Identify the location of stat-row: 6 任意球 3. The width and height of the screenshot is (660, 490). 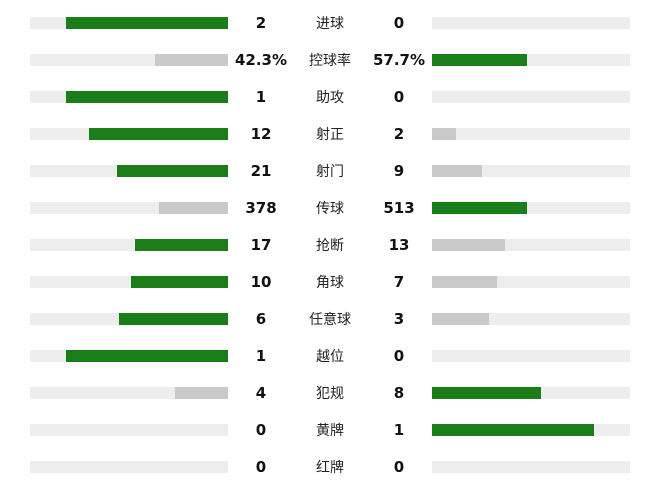
(330, 319).